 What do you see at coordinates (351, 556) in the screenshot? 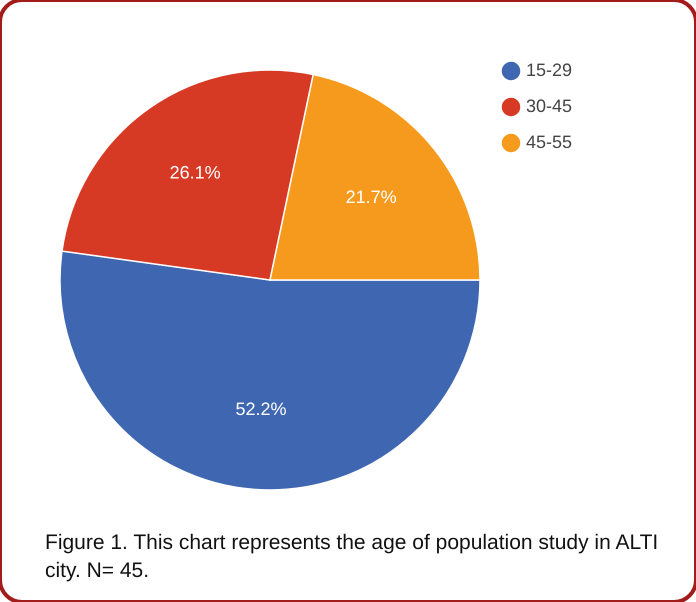
I see `caption: Figure 1. This chart represents the age of population study in ALTI city. N= 45.` at bounding box center [351, 556].